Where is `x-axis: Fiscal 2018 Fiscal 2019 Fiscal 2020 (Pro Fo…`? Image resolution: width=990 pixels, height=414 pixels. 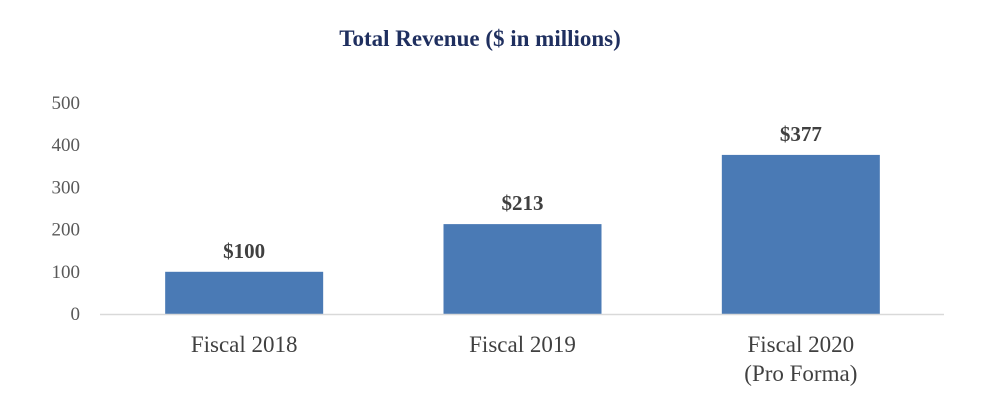
x-axis: Fiscal 2018 Fiscal 2019 Fiscal 2020 (Pro Fo… is located at coordinates (524, 359).